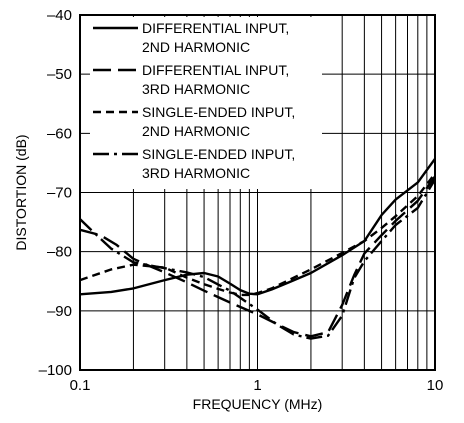 This screenshot has width=464, height=423. Describe the element at coordinates (196, 173) in the screenshot. I see `legend-label-4: 3RD HARMONIC` at that location.